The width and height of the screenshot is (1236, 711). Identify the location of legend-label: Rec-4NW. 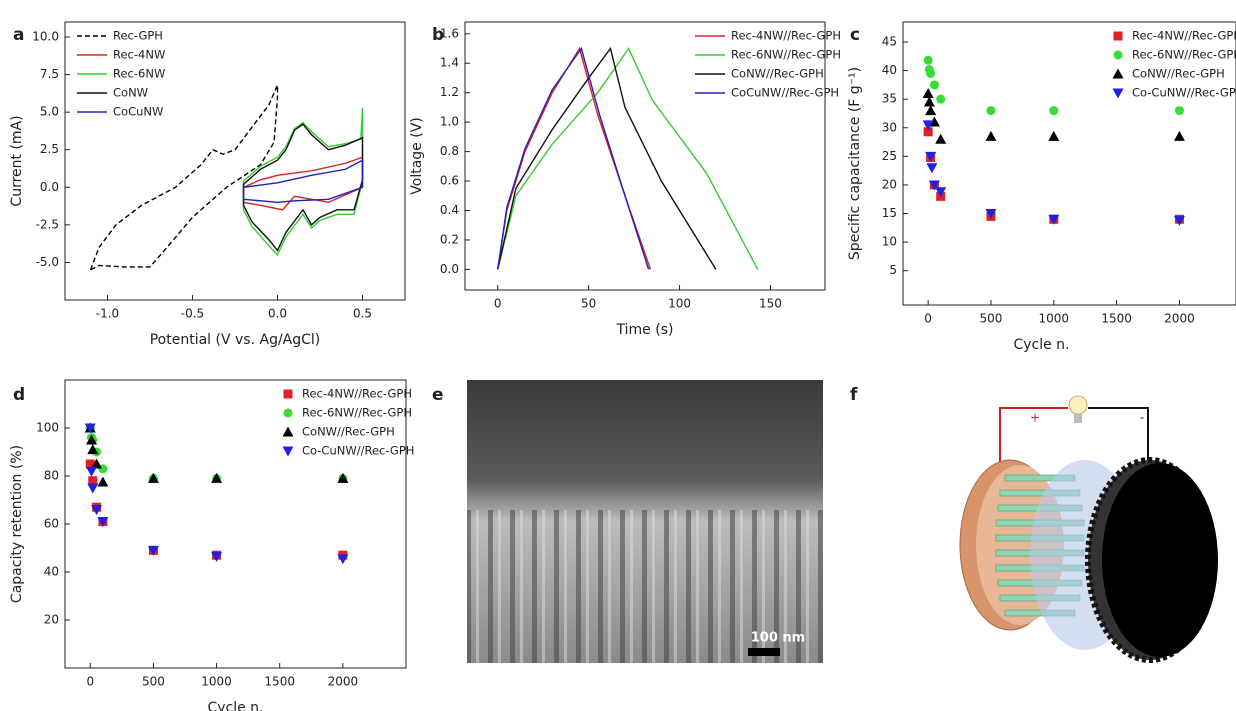
(139, 55).